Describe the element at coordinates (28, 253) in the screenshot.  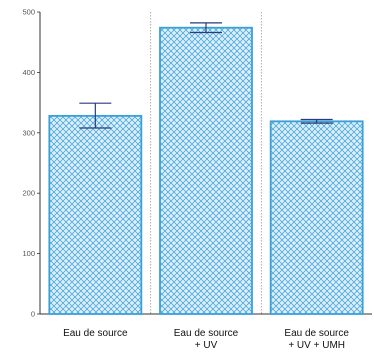
I see `y-tick-label: 100` at that location.